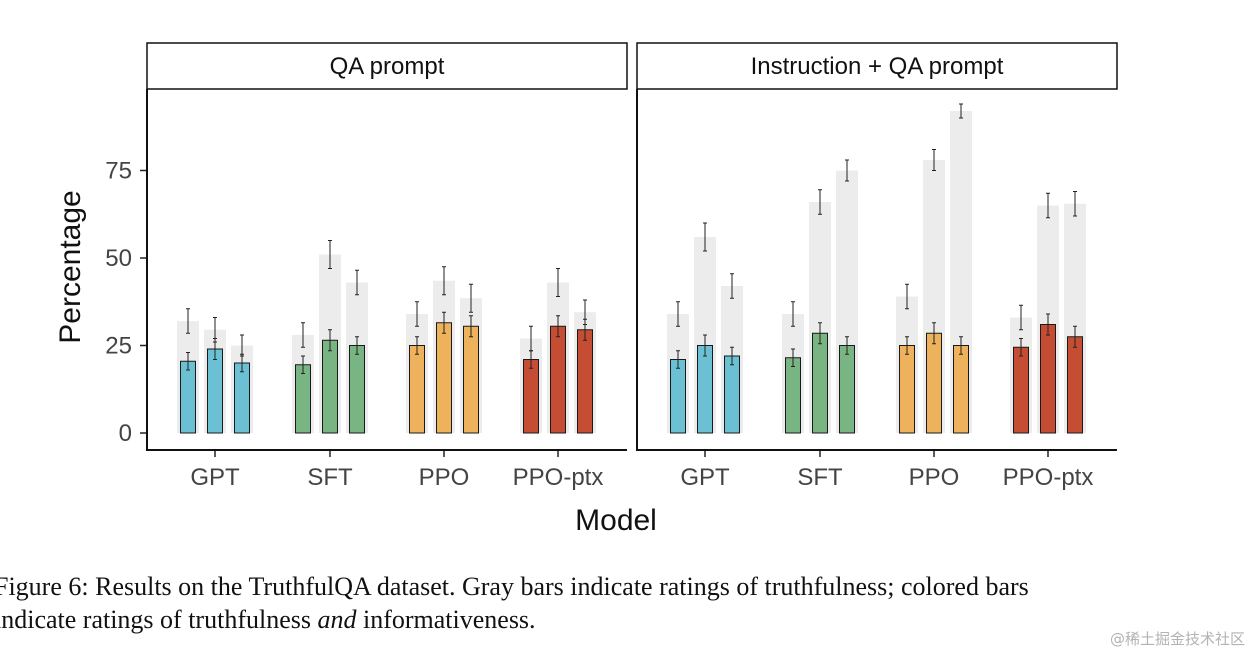 The height and width of the screenshot is (656, 1253). Describe the element at coordinates (934, 477) in the screenshot. I see `panel-2-ppo-x-label: PPO` at that location.